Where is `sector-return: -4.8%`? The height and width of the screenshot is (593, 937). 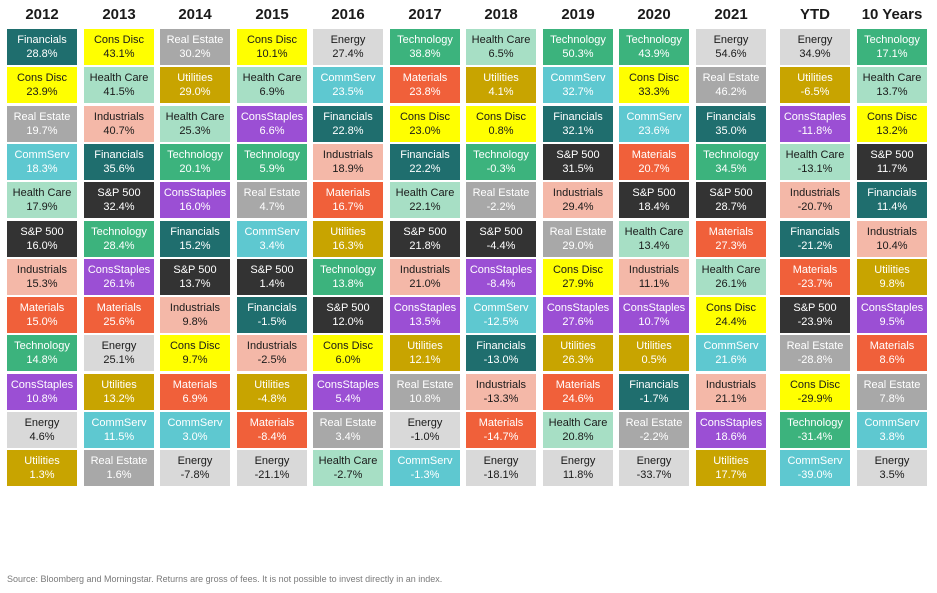 sector-return: -4.8% is located at coordinates (272, 398).